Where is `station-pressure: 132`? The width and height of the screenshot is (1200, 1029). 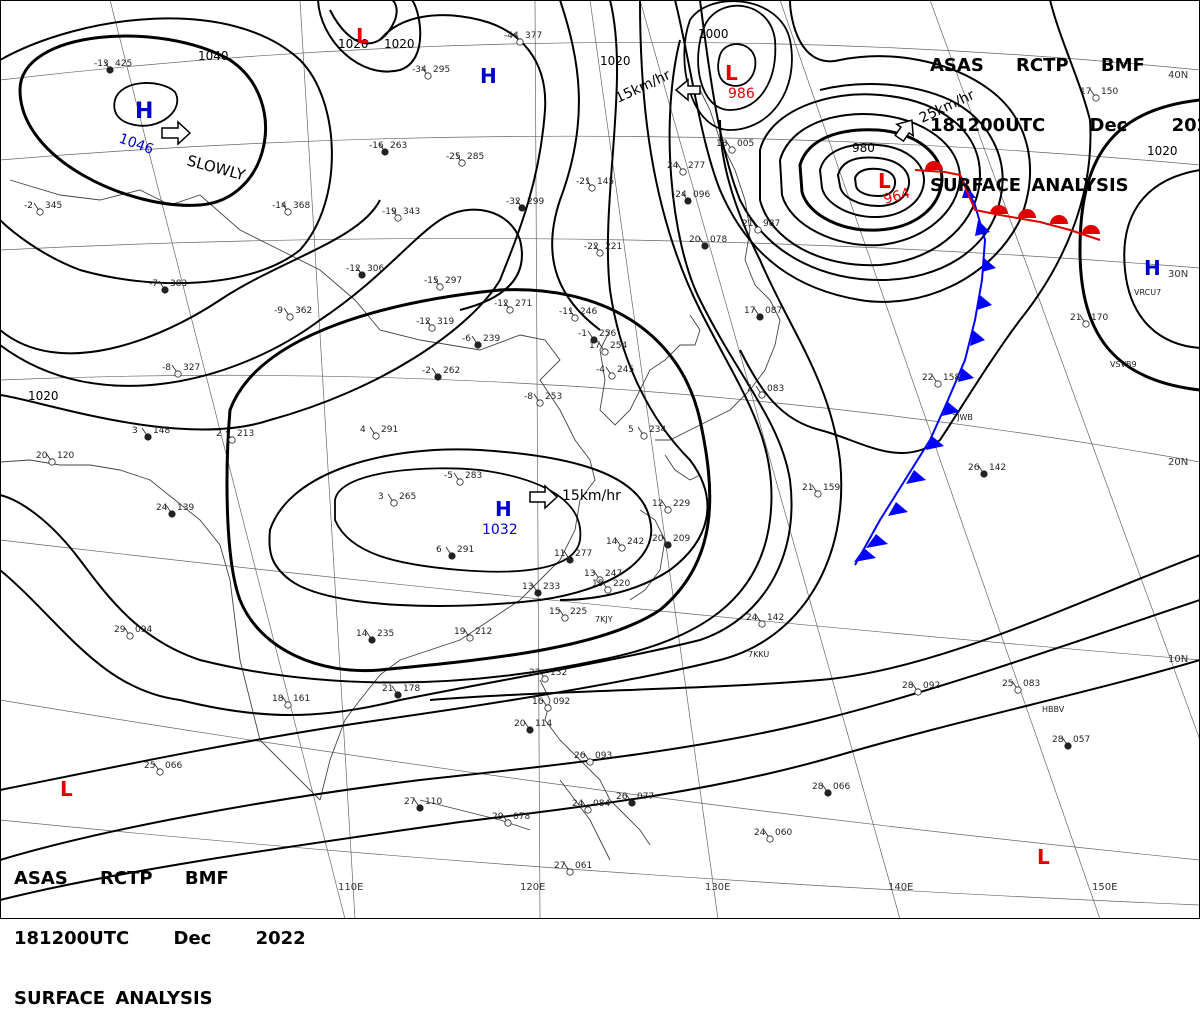 station-pressure: 132 is located at coordinates (558, 673).